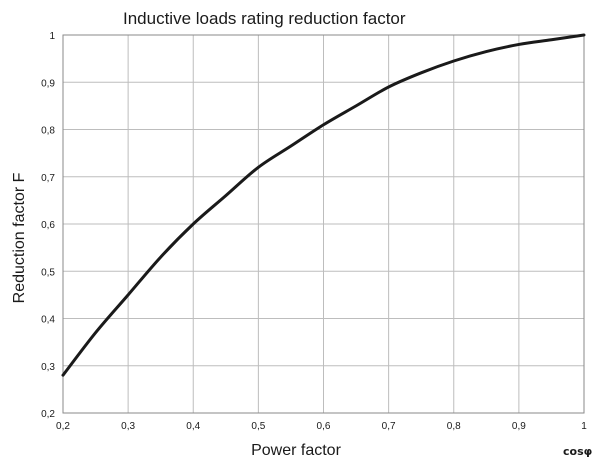 The width and height of the screenshot is (600, 459). I want to click on x-axis-ticks: 0,2 0,3 0,4 0,5 0,6 0,7 0,8 0,9 1, so click(321, 426).